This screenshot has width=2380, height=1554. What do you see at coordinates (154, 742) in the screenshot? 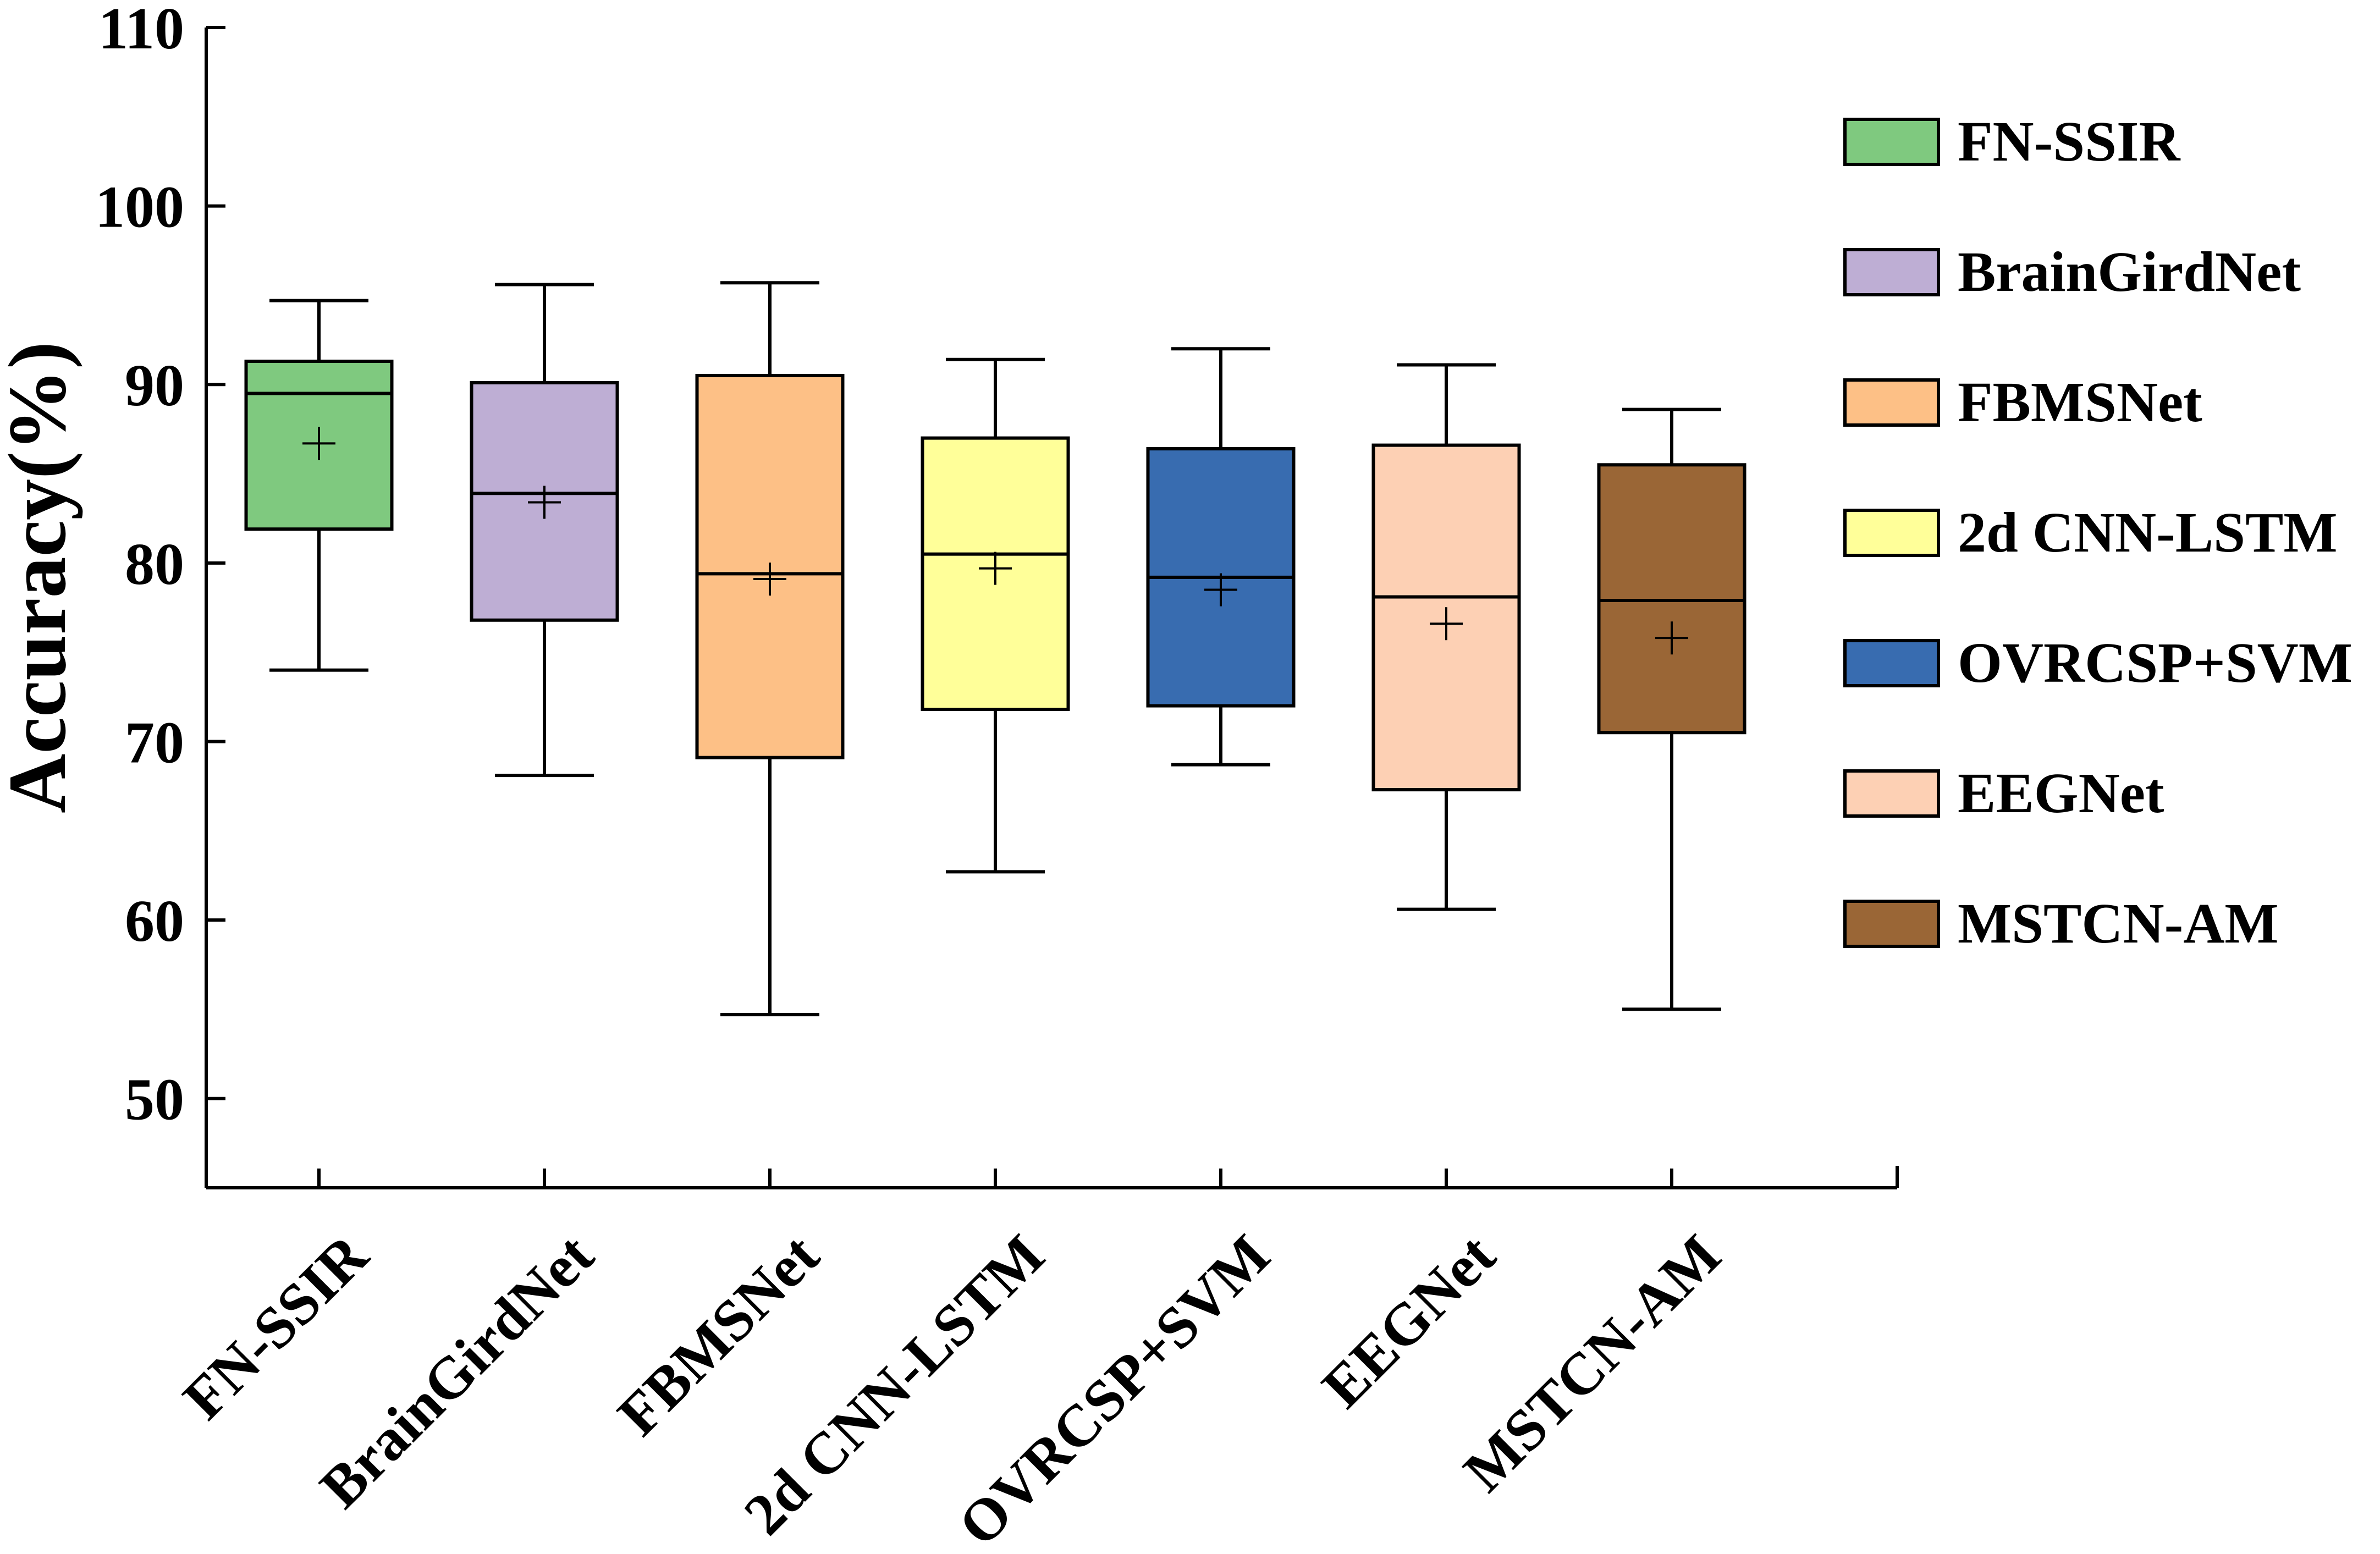
I see `y-tick-label: 70` at bounding box center [154, 742].